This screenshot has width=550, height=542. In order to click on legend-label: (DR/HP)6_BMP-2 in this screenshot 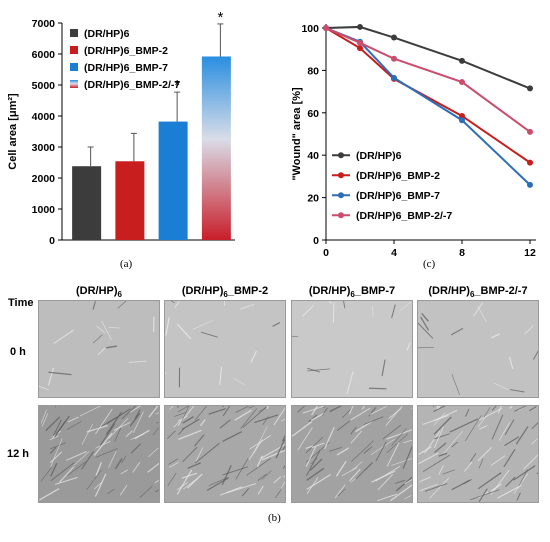, I will do `click(398, 176)`.